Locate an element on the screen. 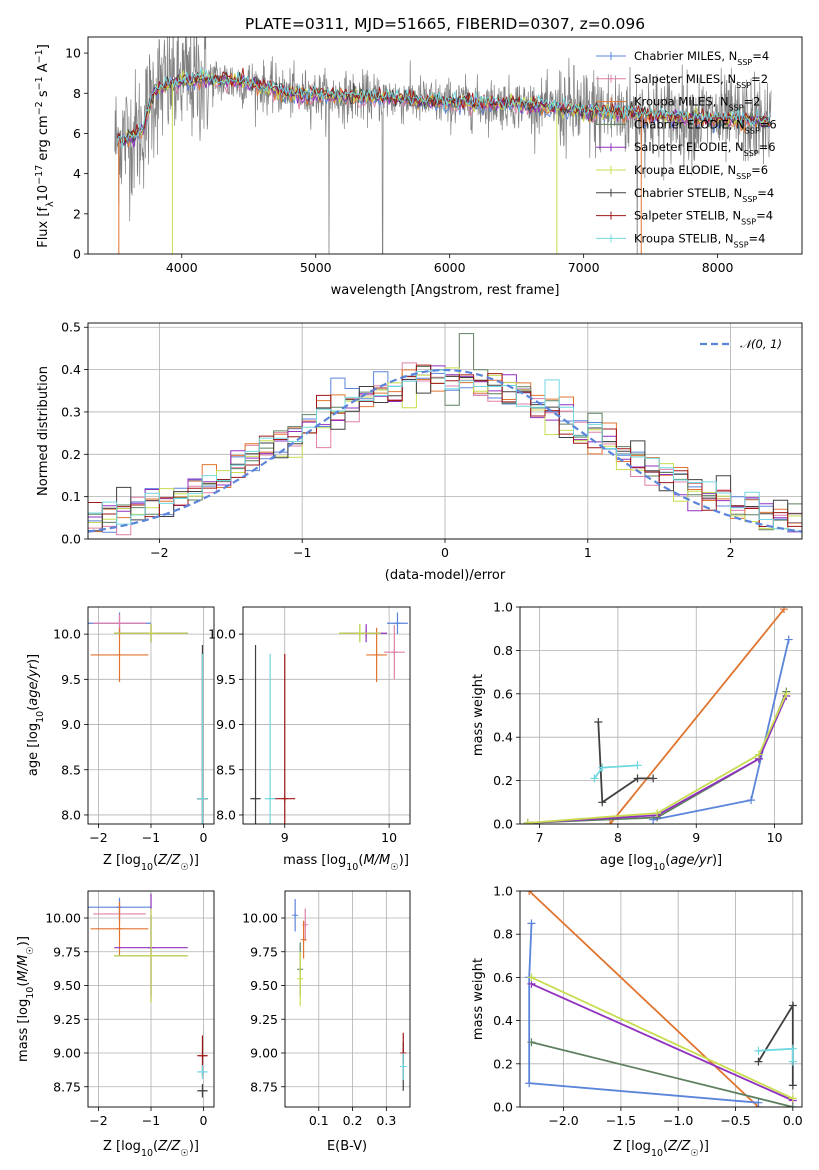 The width and height of the screenshot is (819, 1170). legend-entry: Chabrier STELIB, NSSP=4 is located at coordinates (704, 195).